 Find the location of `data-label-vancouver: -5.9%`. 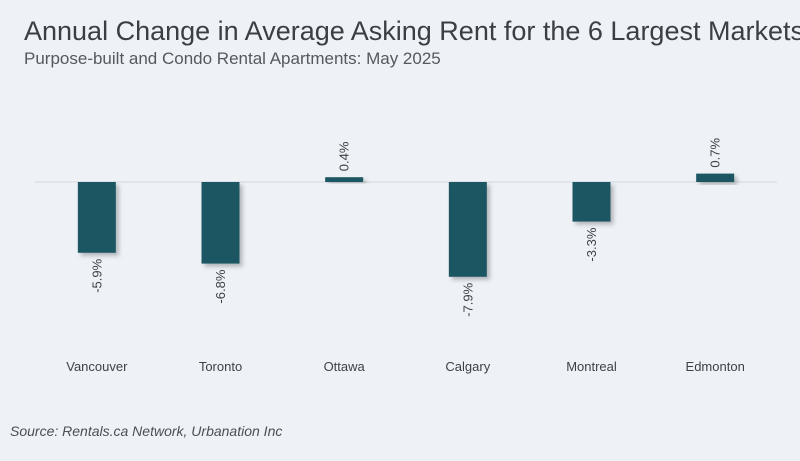

data-label-vancouver: -5.9% is located at coordinates (96, 275).